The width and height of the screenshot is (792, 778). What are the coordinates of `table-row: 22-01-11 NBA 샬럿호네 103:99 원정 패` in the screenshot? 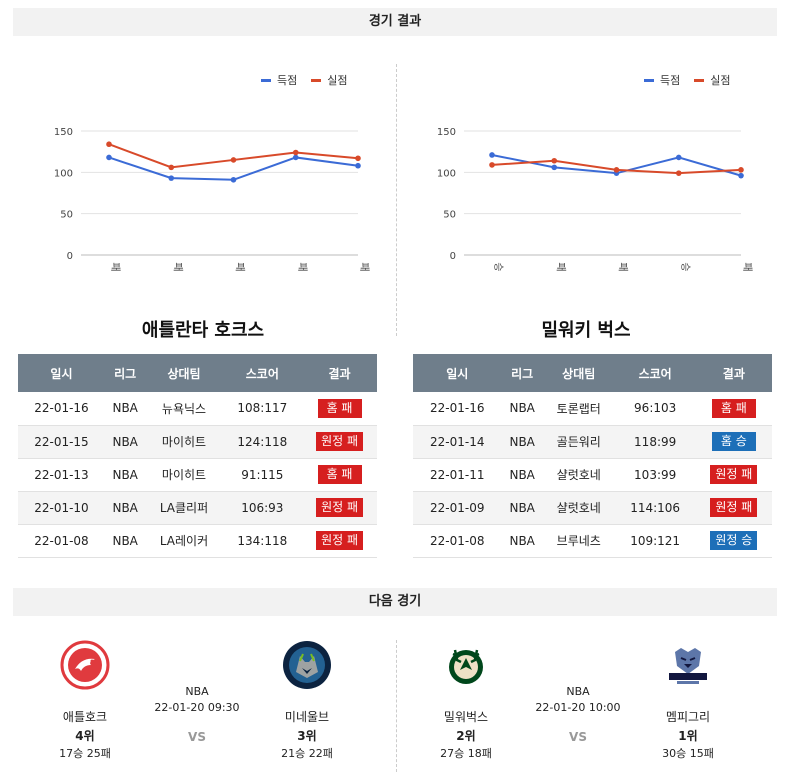 It's located at (592, 475).